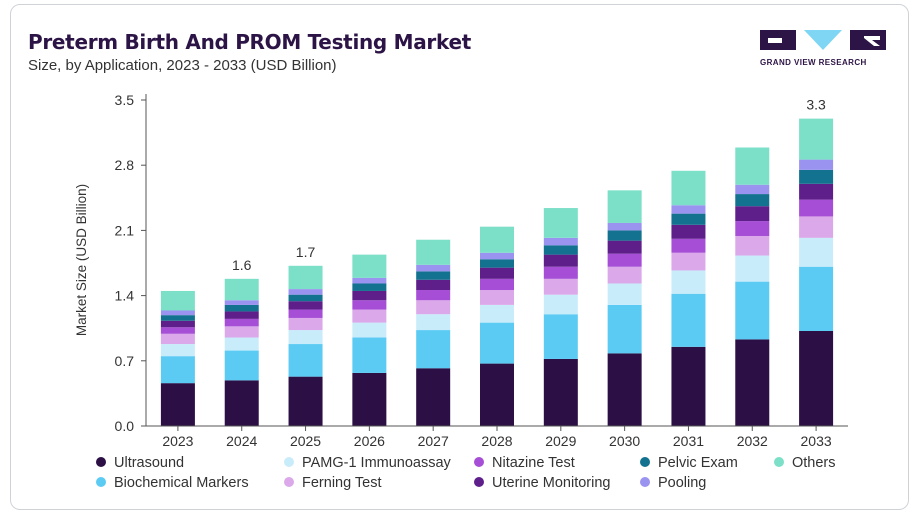 The width and height of the screenshot is (921, 520). Describe the element at coordinates (560, 260) in the screenshot. I see `bar-segment-uterine-monitoring-2029` at that location.